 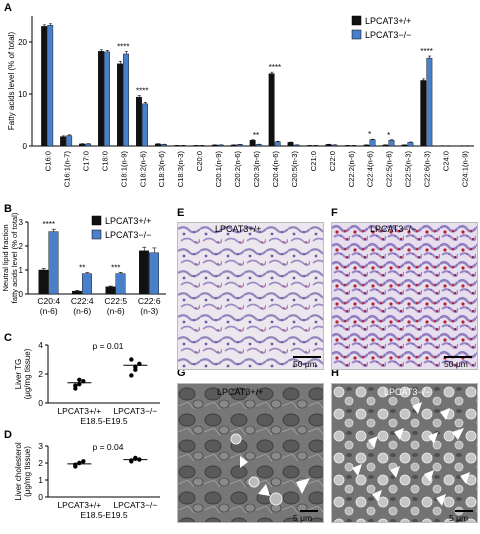 I want to click on x-tick-label-d: LPCAT3+/+, so click(x=79, y=505).